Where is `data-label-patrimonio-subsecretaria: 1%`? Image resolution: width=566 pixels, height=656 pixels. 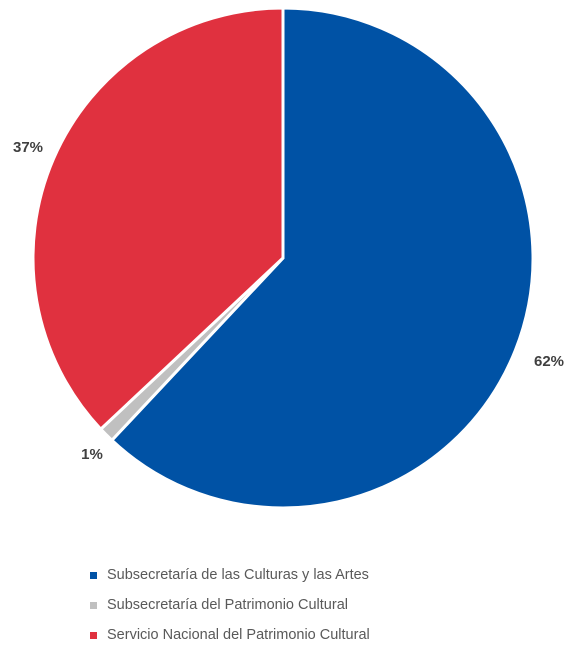 data-label-patrimonio-subsecretaria: 1% is located at coordinates (92, 454).